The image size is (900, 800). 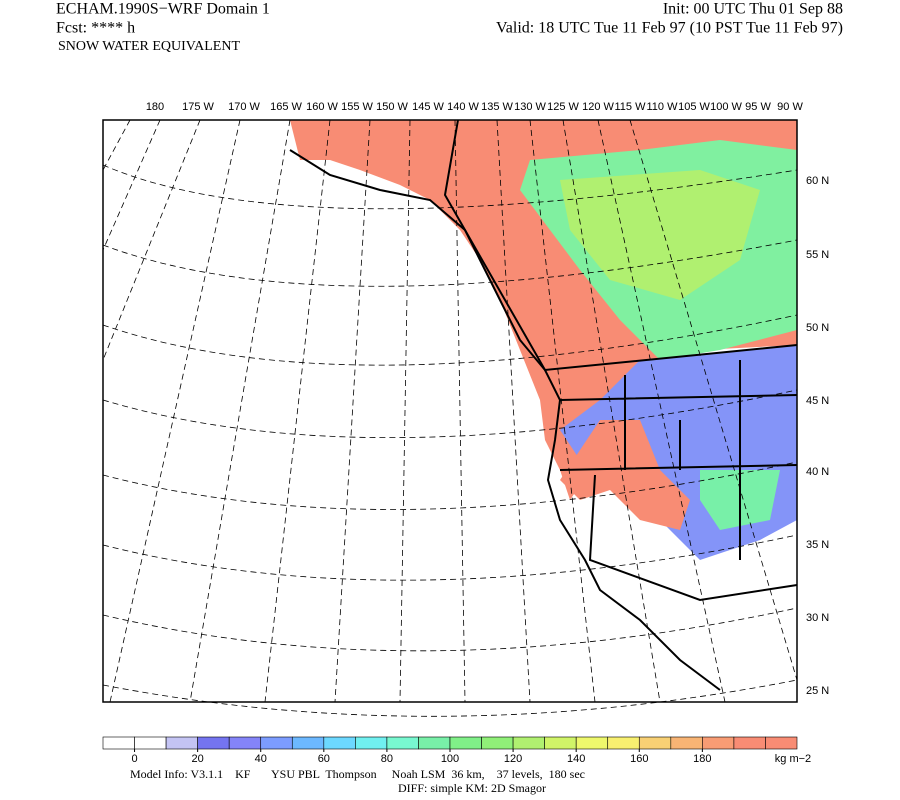 I want to click on lon-label: 120 W, so click(x=598, y=107).